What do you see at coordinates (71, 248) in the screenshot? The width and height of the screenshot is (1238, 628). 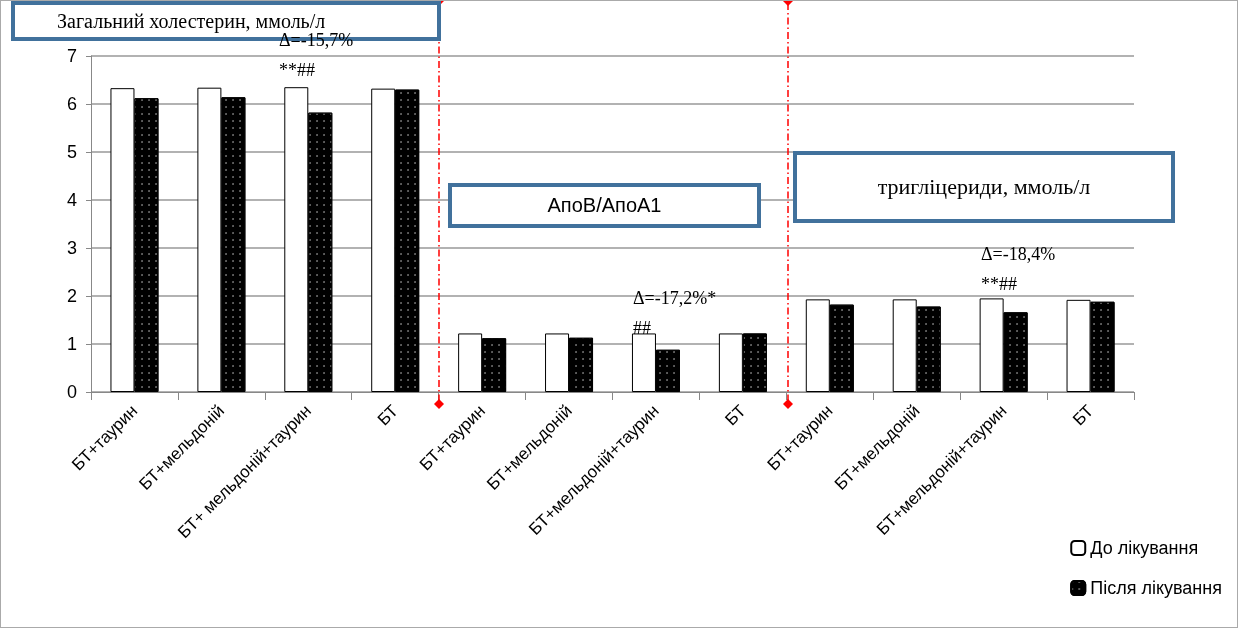 I see `y-tick-label: 3` at bounding box center [71, 248].